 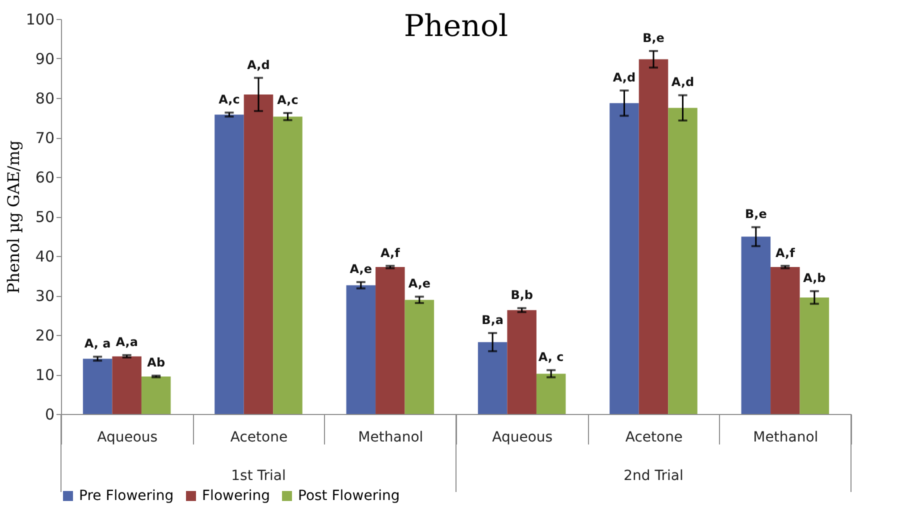 What do you see at coordinates (236, 496) in the screenshot?
I see `legend-label: Flowering` at bounding box center [236, 496].